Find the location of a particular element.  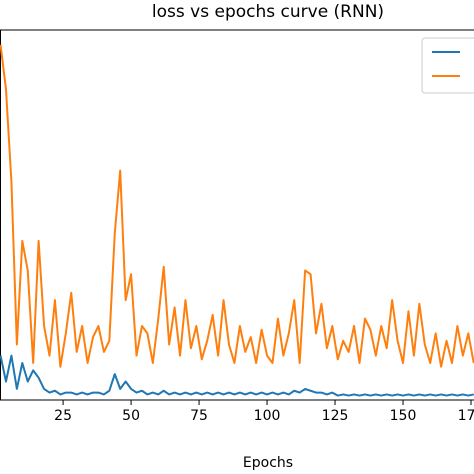

x-tick-label: 50 is located at coordinates (131, 416).